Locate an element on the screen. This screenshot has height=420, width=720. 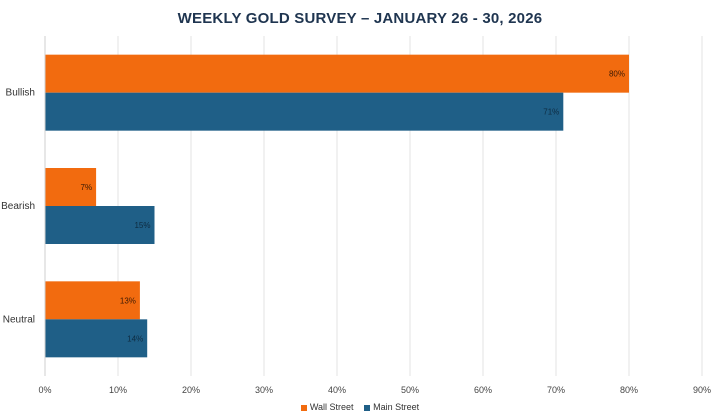
data-label-wall-street-bearish: 7% is located at coordinates (87, 187).